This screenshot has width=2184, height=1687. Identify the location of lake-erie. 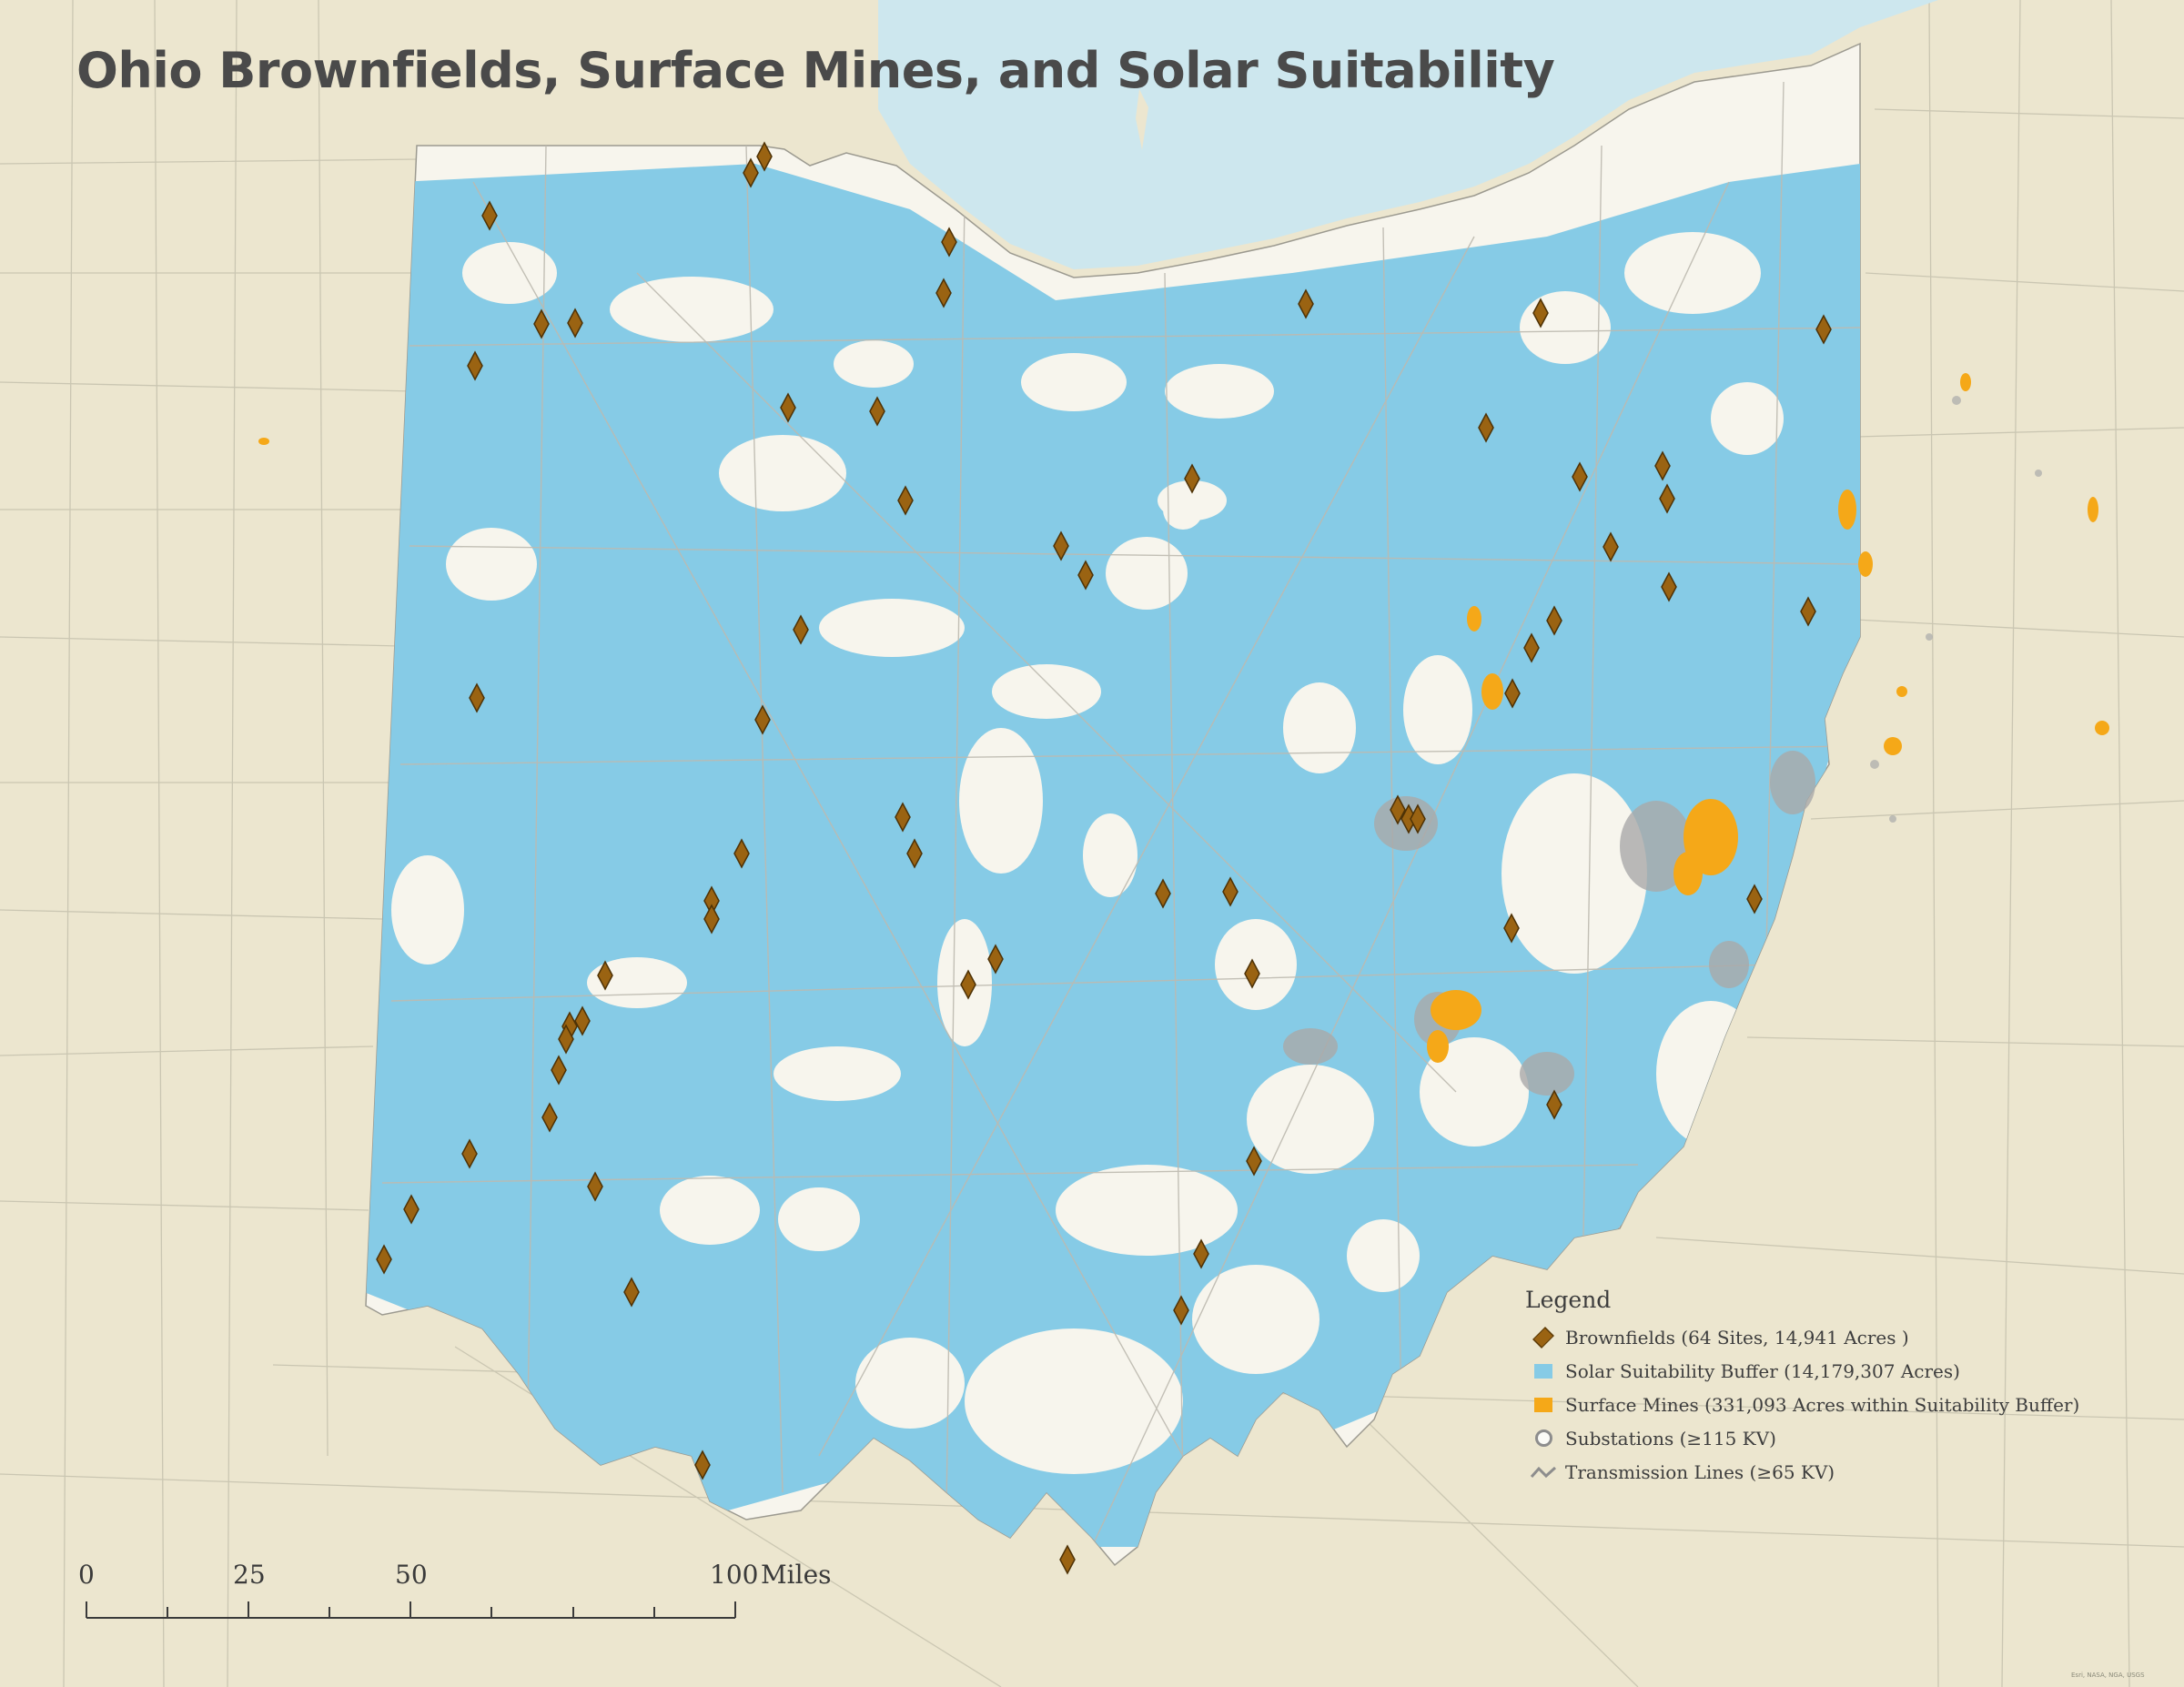
(1408, 134).